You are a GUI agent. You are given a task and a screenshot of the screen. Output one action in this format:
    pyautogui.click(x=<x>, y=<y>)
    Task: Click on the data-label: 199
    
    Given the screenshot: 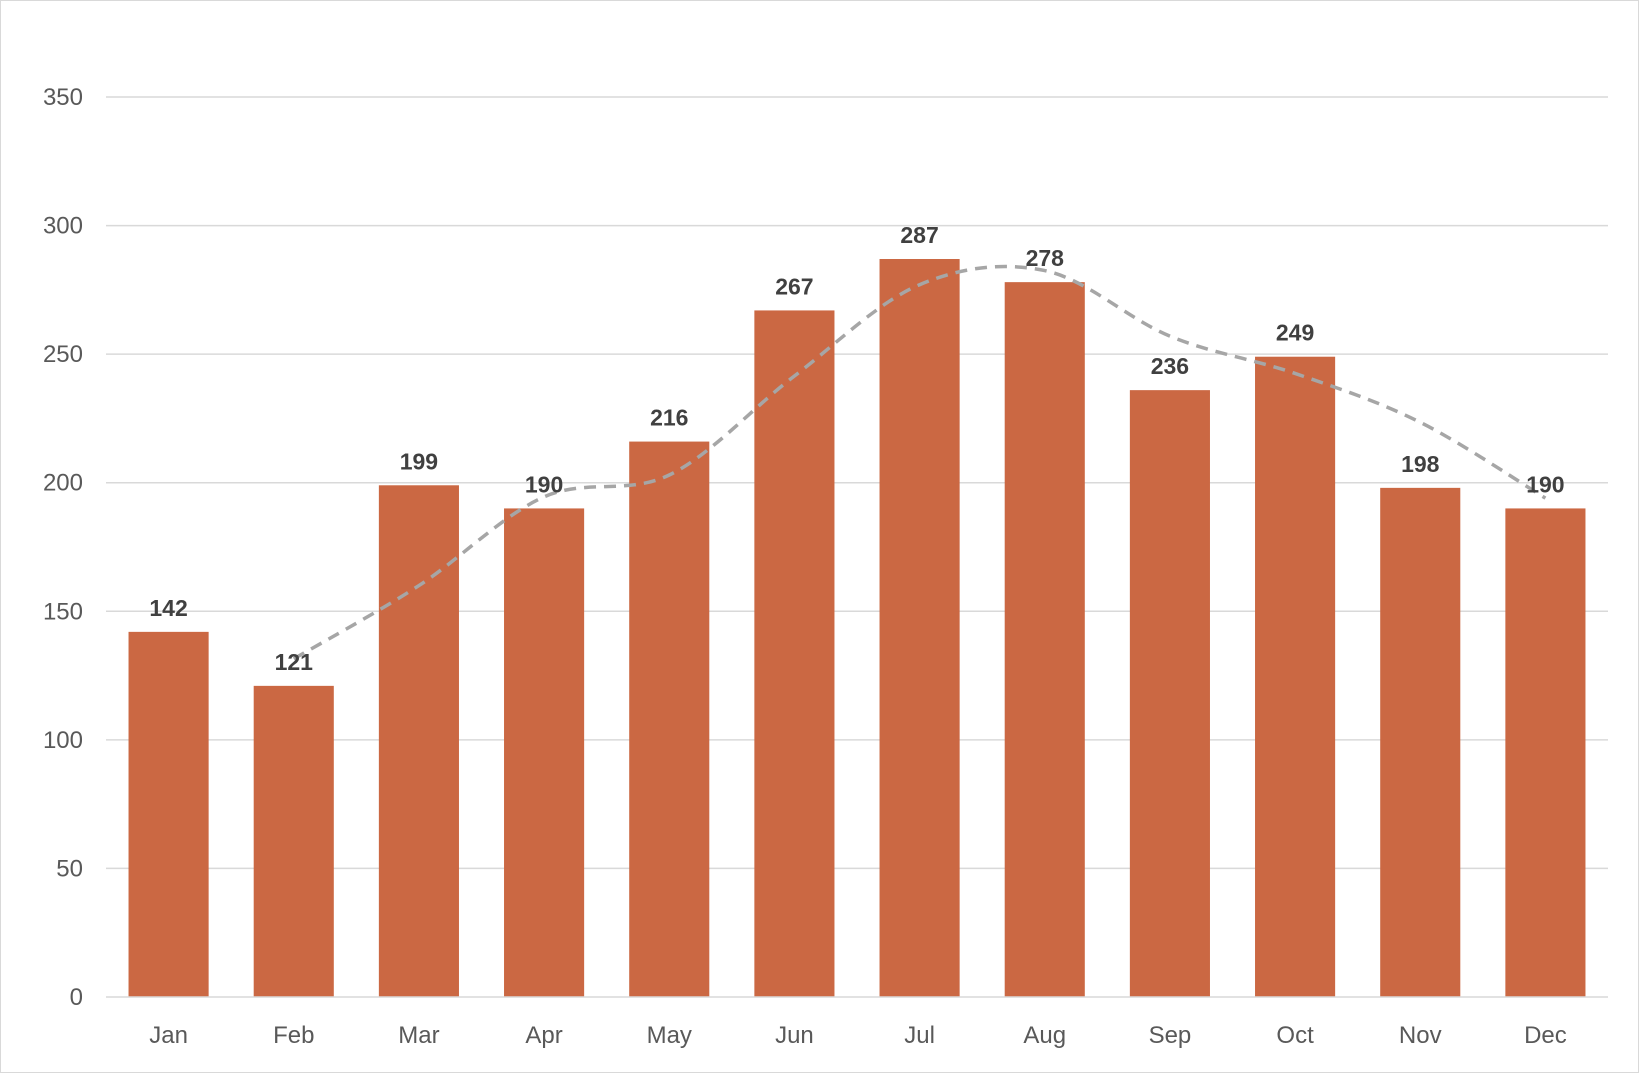 What is the action you would take?
    pyautogui.click(x=419, y=461)
    